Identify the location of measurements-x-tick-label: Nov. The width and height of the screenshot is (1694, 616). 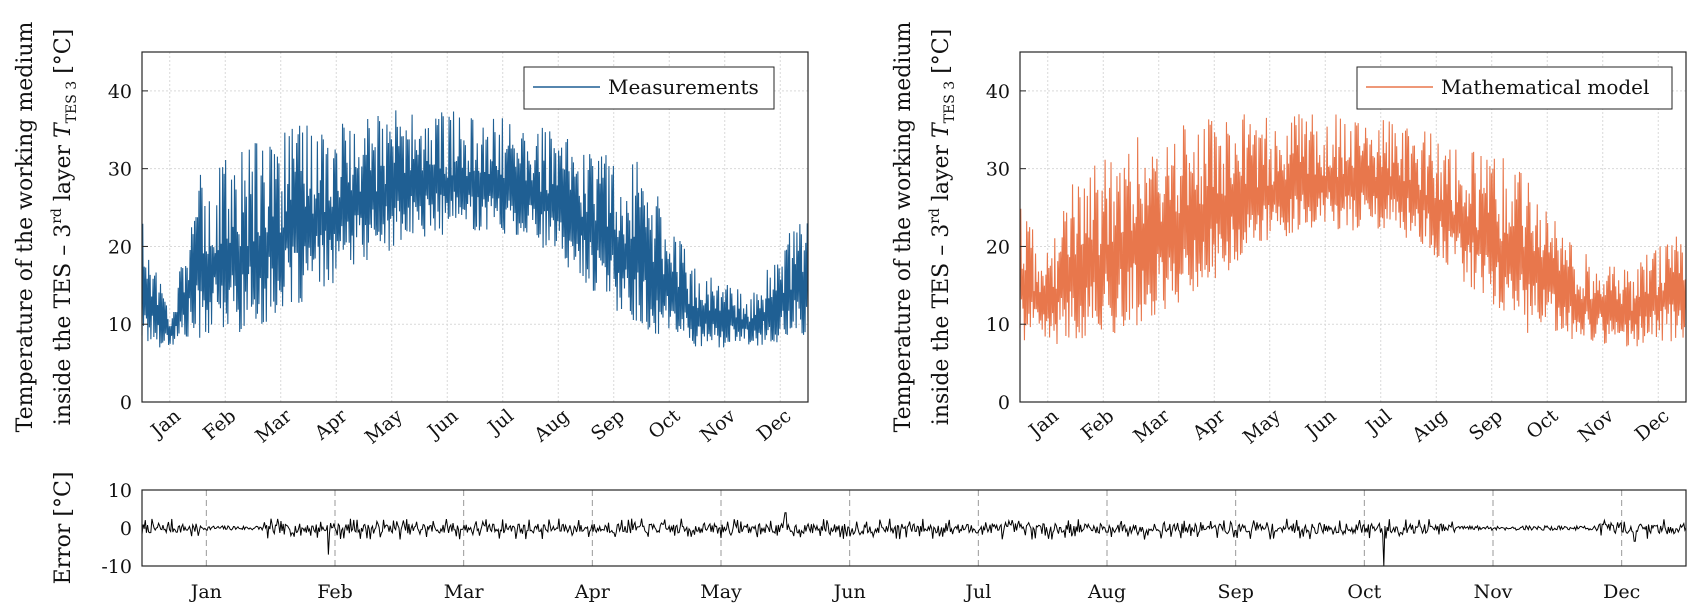
(718, 426).